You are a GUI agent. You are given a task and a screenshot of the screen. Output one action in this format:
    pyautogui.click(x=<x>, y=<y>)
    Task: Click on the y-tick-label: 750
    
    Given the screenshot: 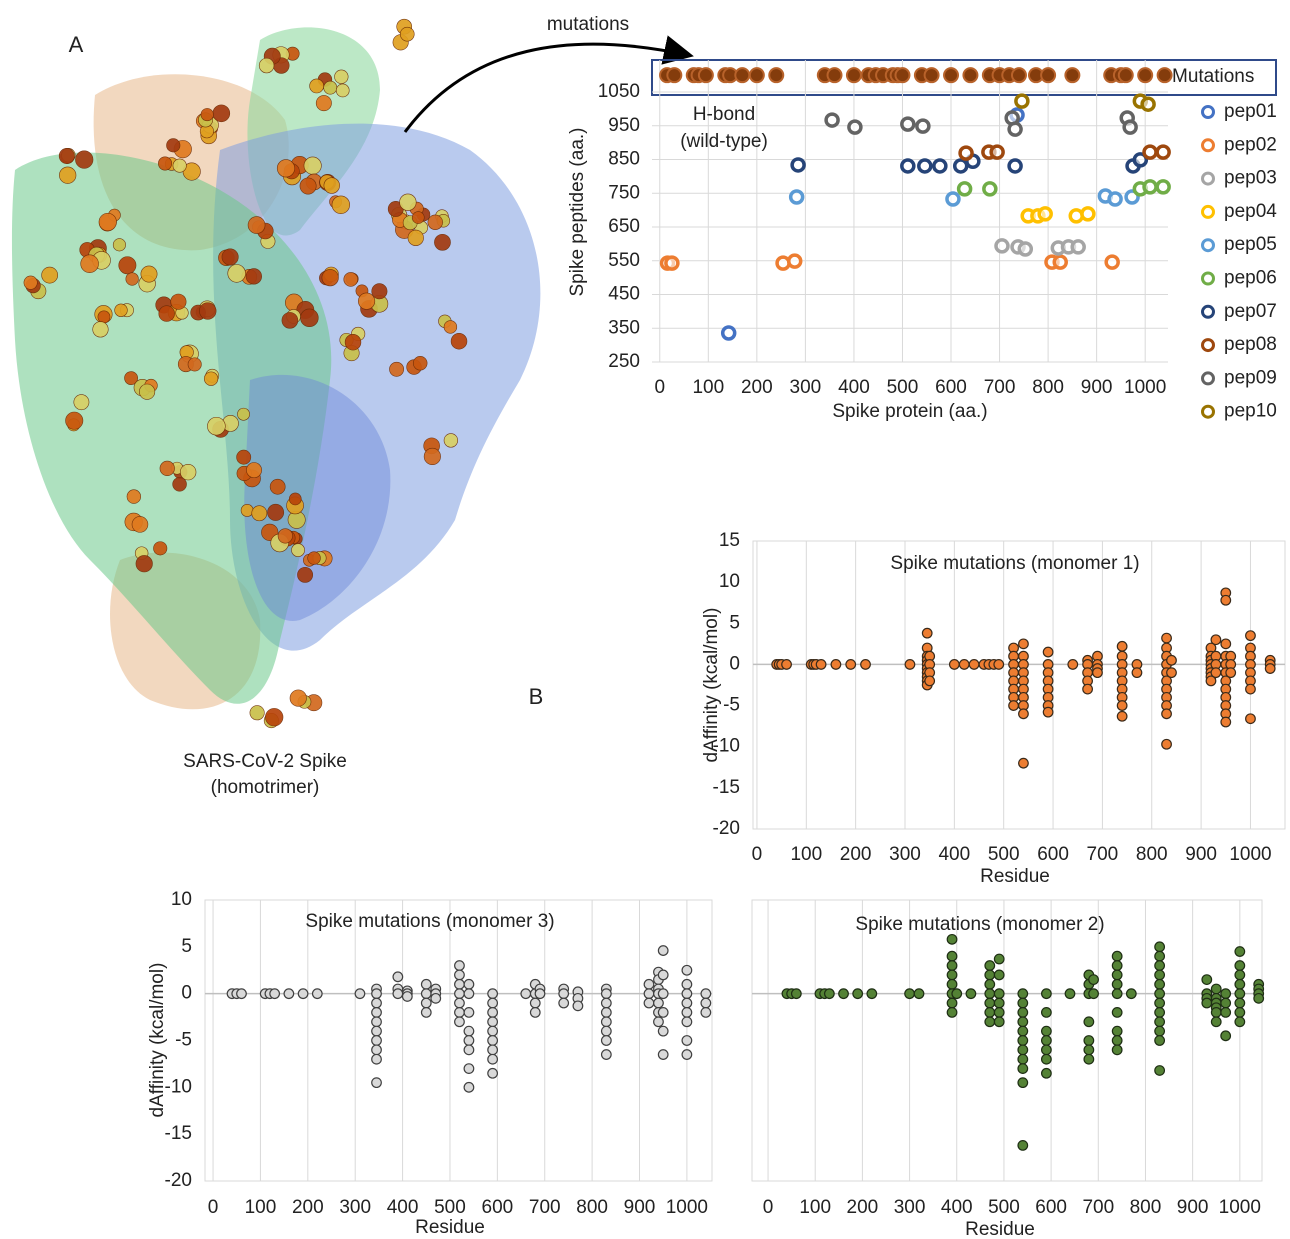 What is the action you would take?
    pyautogui.click(x=624, y=192)
    